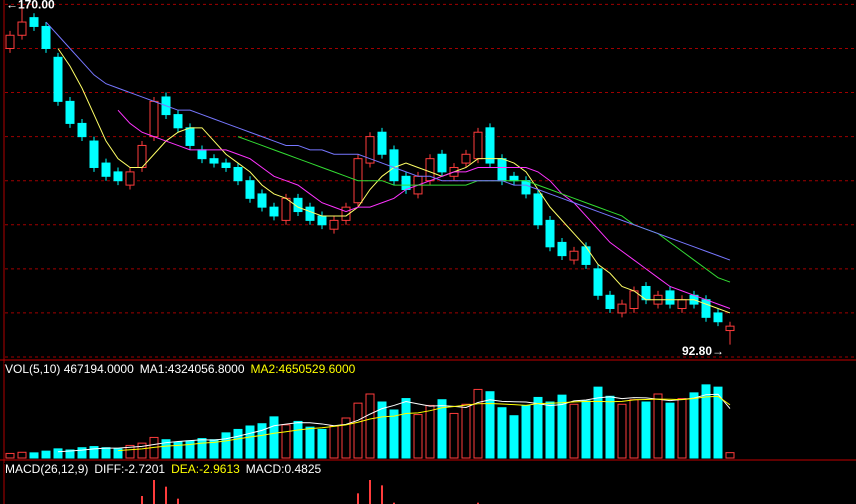  I want to click on legend-band, so click(430, 369).